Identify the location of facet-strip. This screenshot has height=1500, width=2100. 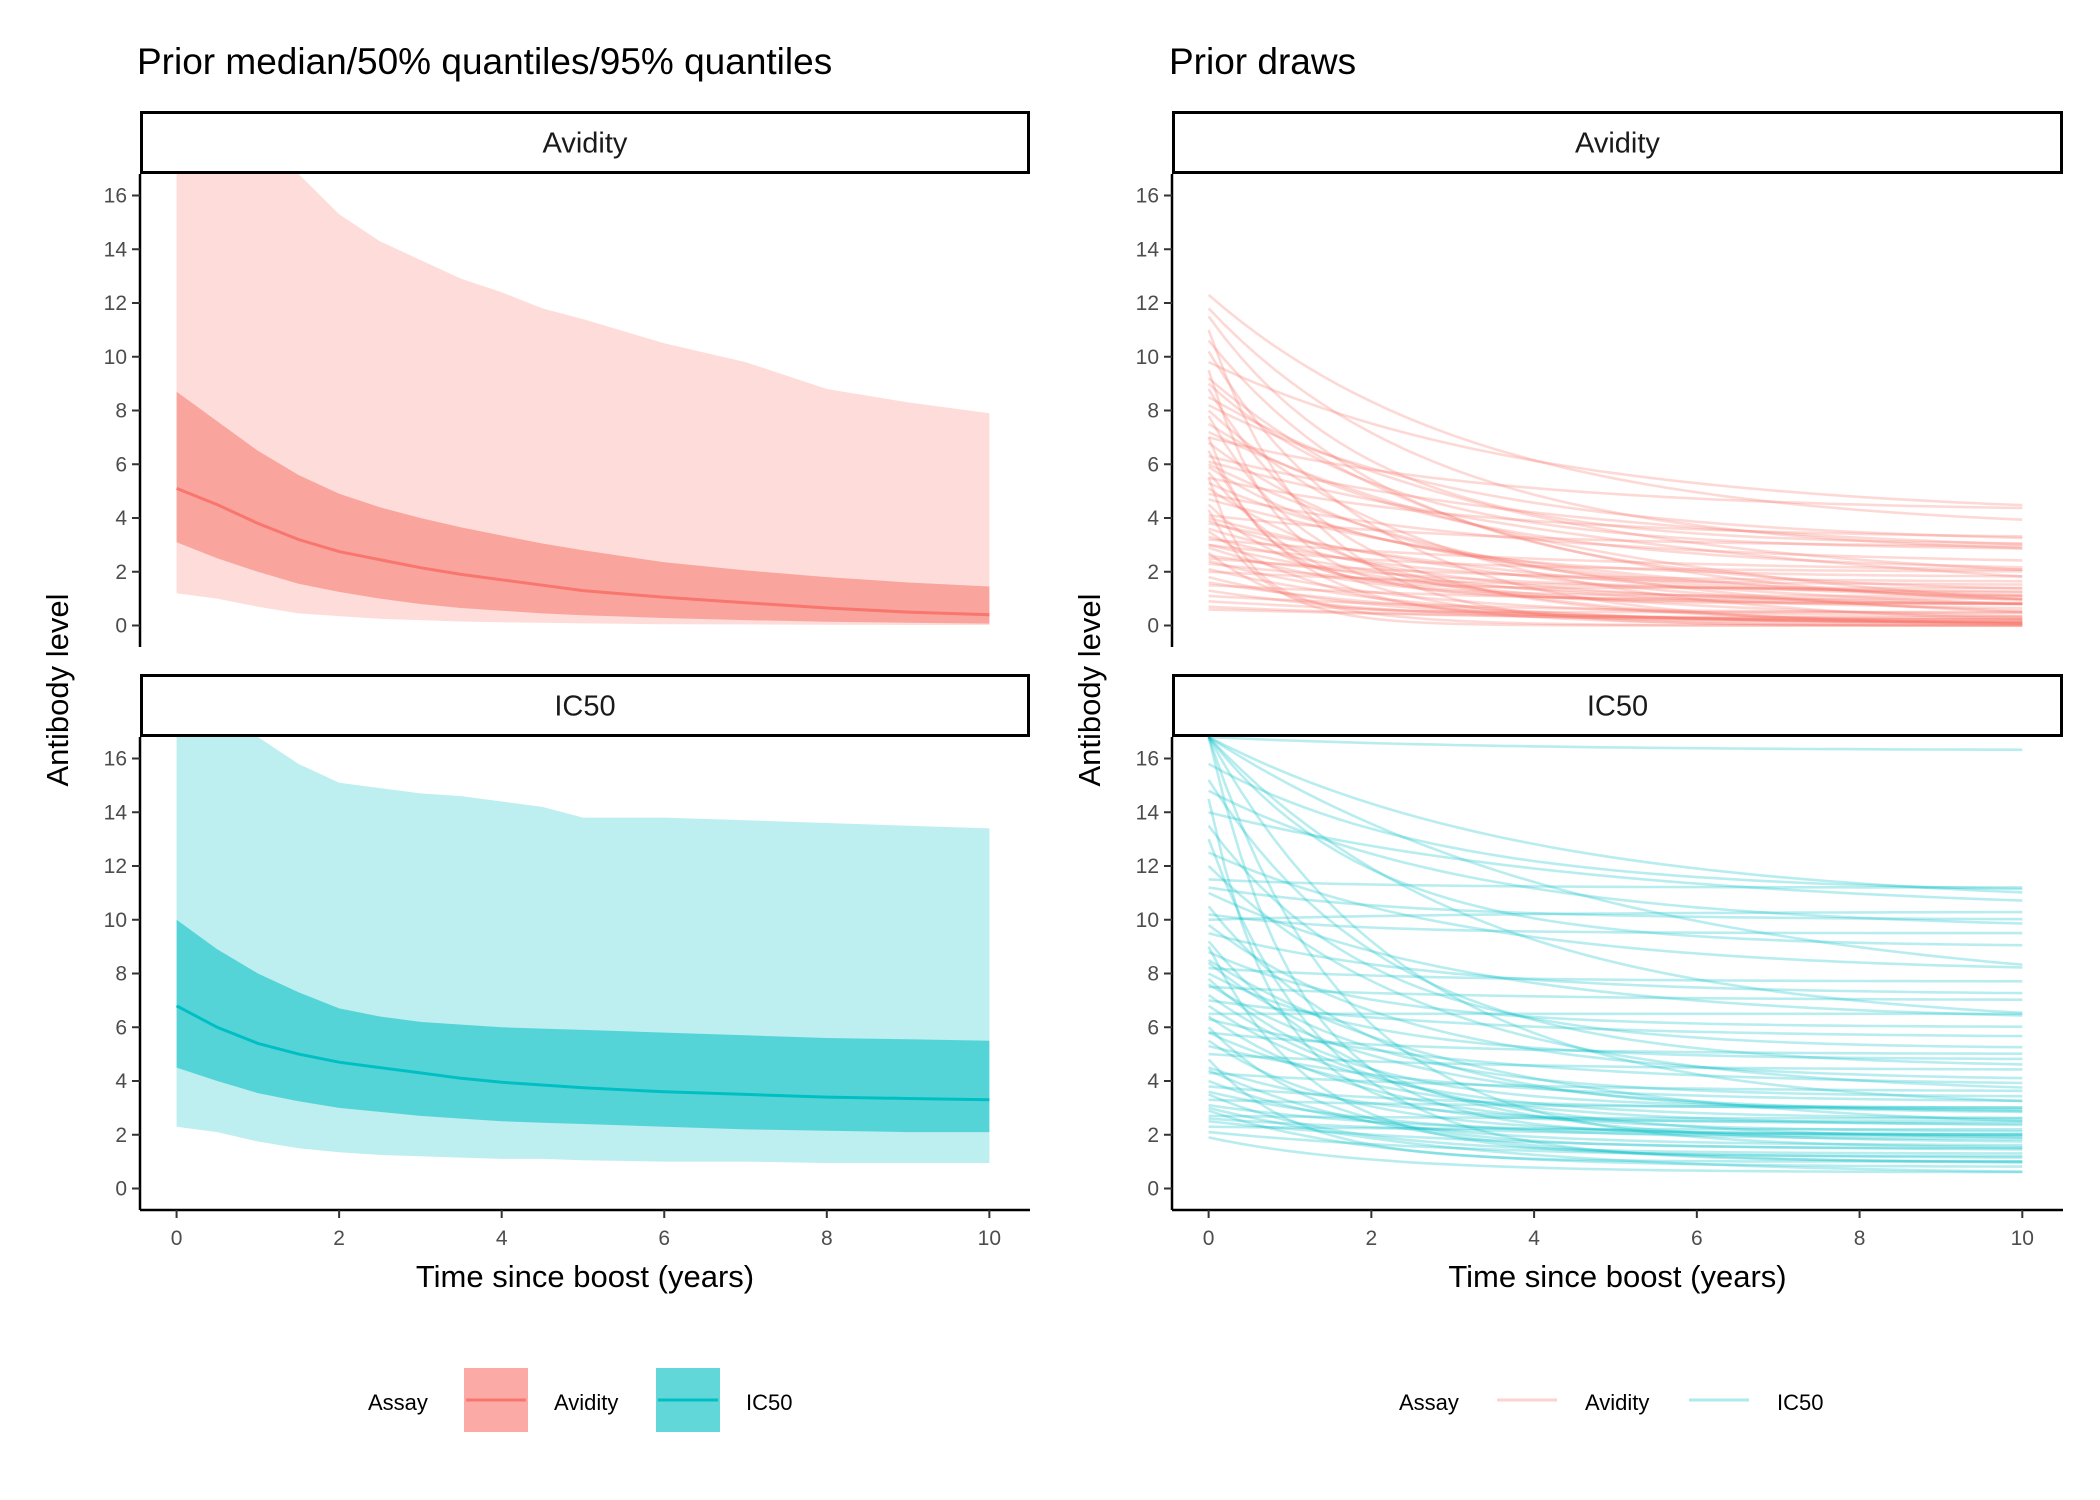
(585, 142).